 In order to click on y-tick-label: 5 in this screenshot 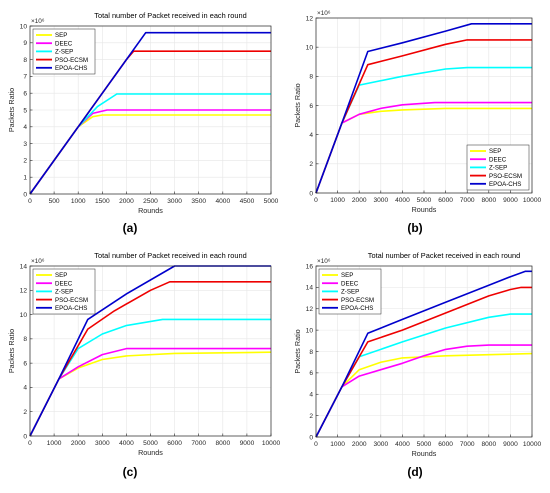, I will do `click(25, 110)`.